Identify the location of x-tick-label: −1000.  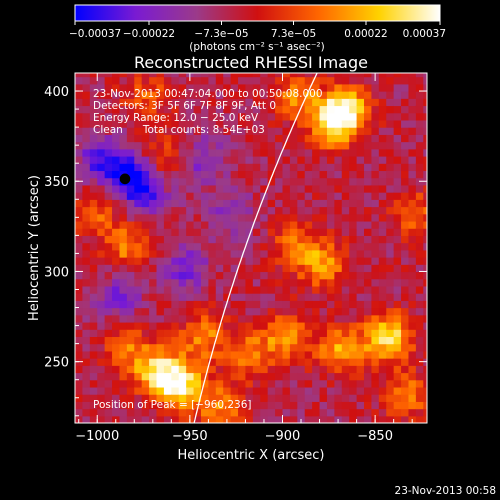
(97, 436).